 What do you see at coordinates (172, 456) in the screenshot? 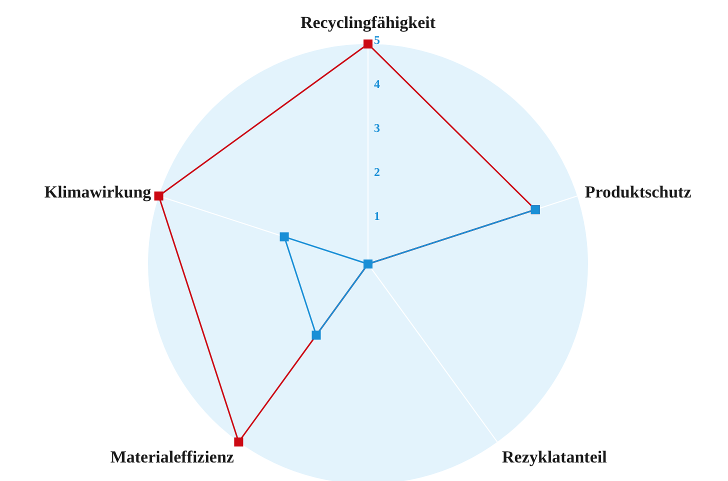
I see `spoke-label: Materialeffizienz` at bounding box center [172, 456].